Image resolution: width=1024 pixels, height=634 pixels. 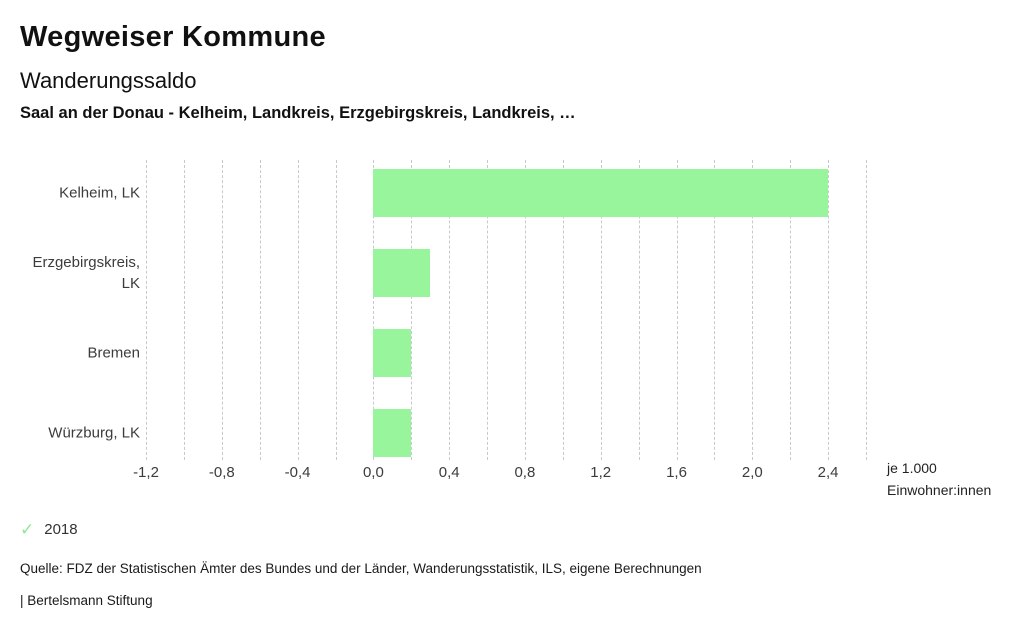 I want to click on bar-würzburg-lk, so click(x=392, y=433).